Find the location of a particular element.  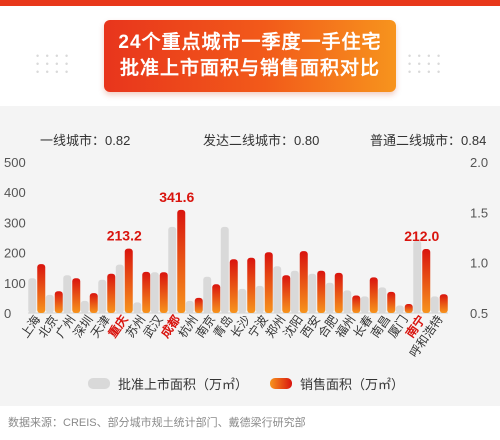

title-line-1: 24个重点城市一季度一手住宅 is located at coordinates (250, 42).